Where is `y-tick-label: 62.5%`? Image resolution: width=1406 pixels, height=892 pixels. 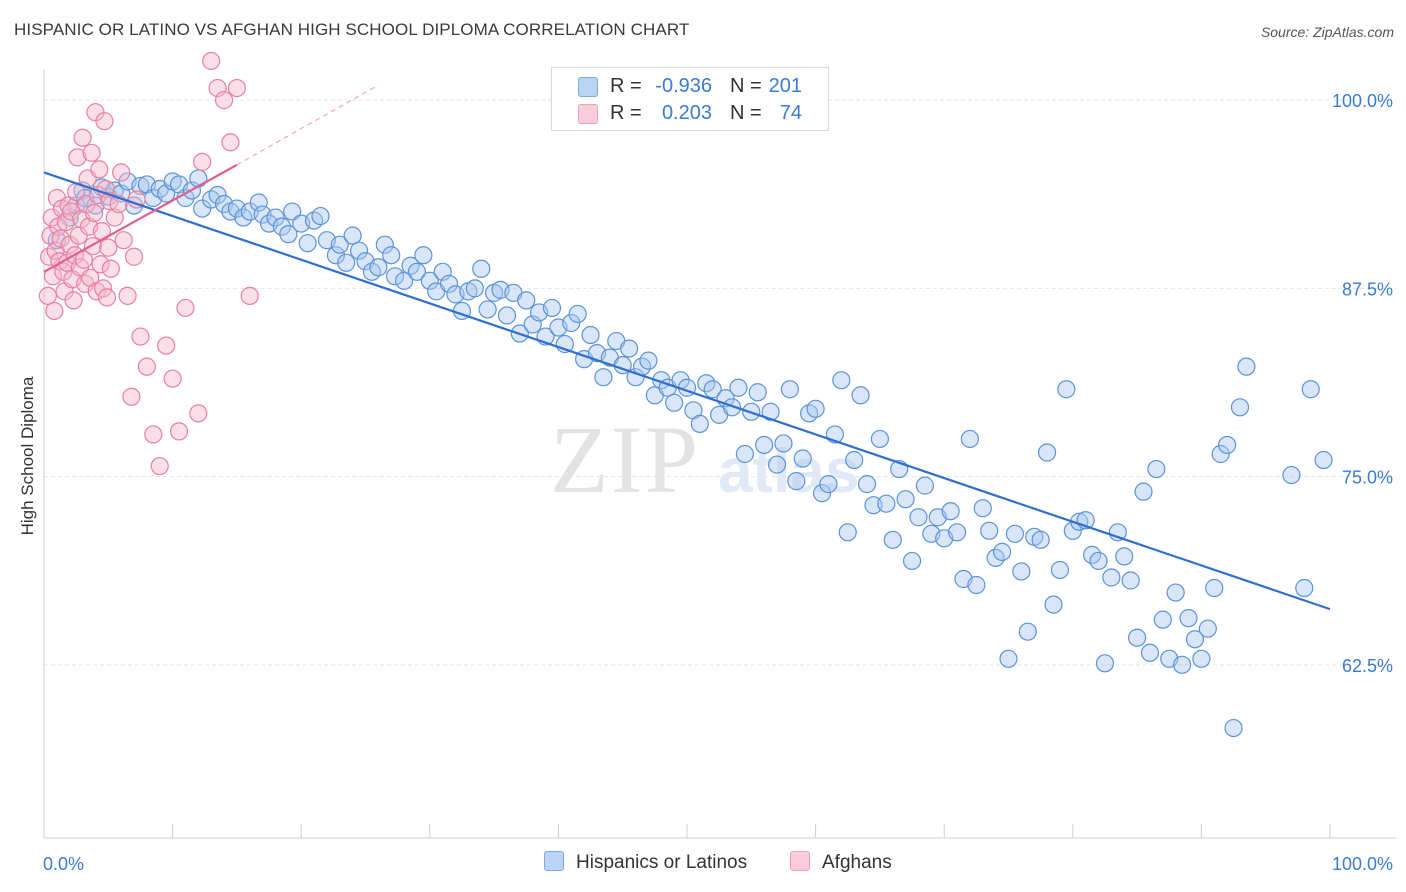 y-tick-label: 62.5% is located at coordinates (1367, 666).